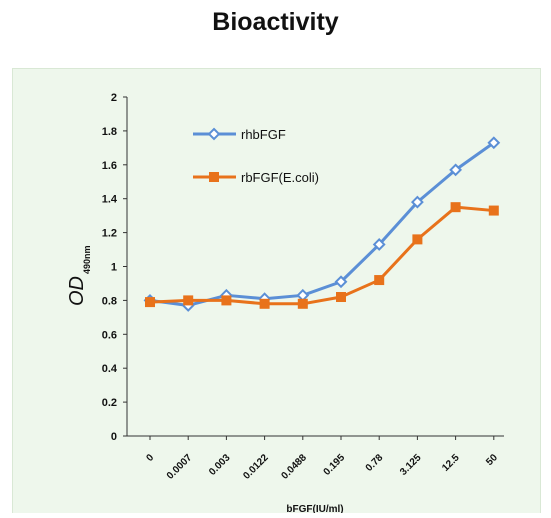  Describe the element at coordinates (263, 134) in the screenshot. I see `legend-label-rhbfgf: rhbFGF` at that location.